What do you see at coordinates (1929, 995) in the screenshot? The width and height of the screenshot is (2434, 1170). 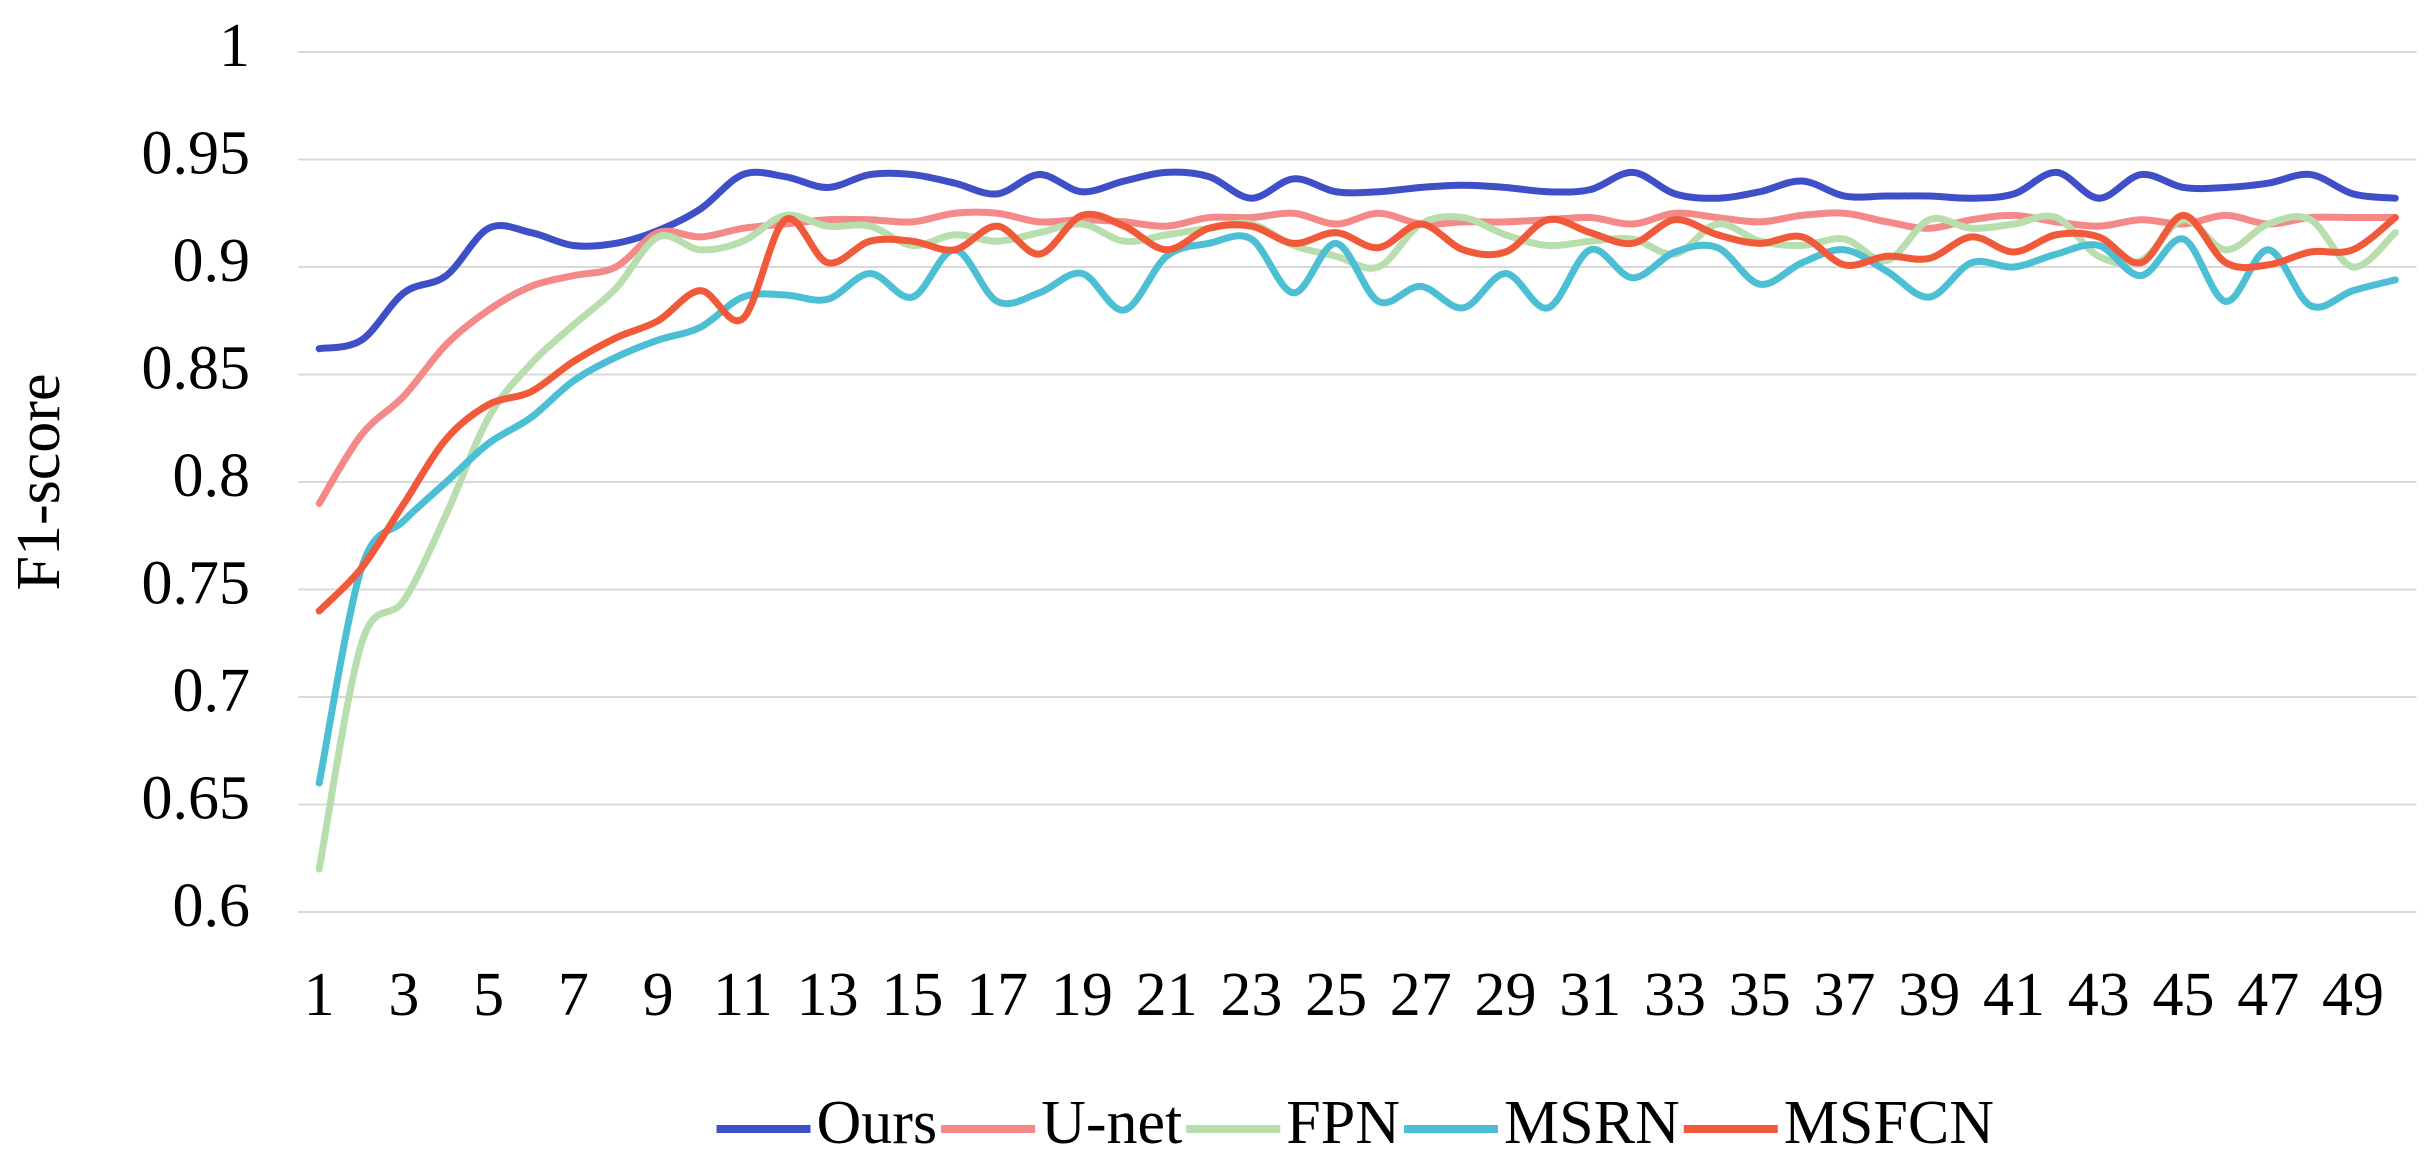 I see `x-tick-label: 39` at bounding box center [1929, 995].